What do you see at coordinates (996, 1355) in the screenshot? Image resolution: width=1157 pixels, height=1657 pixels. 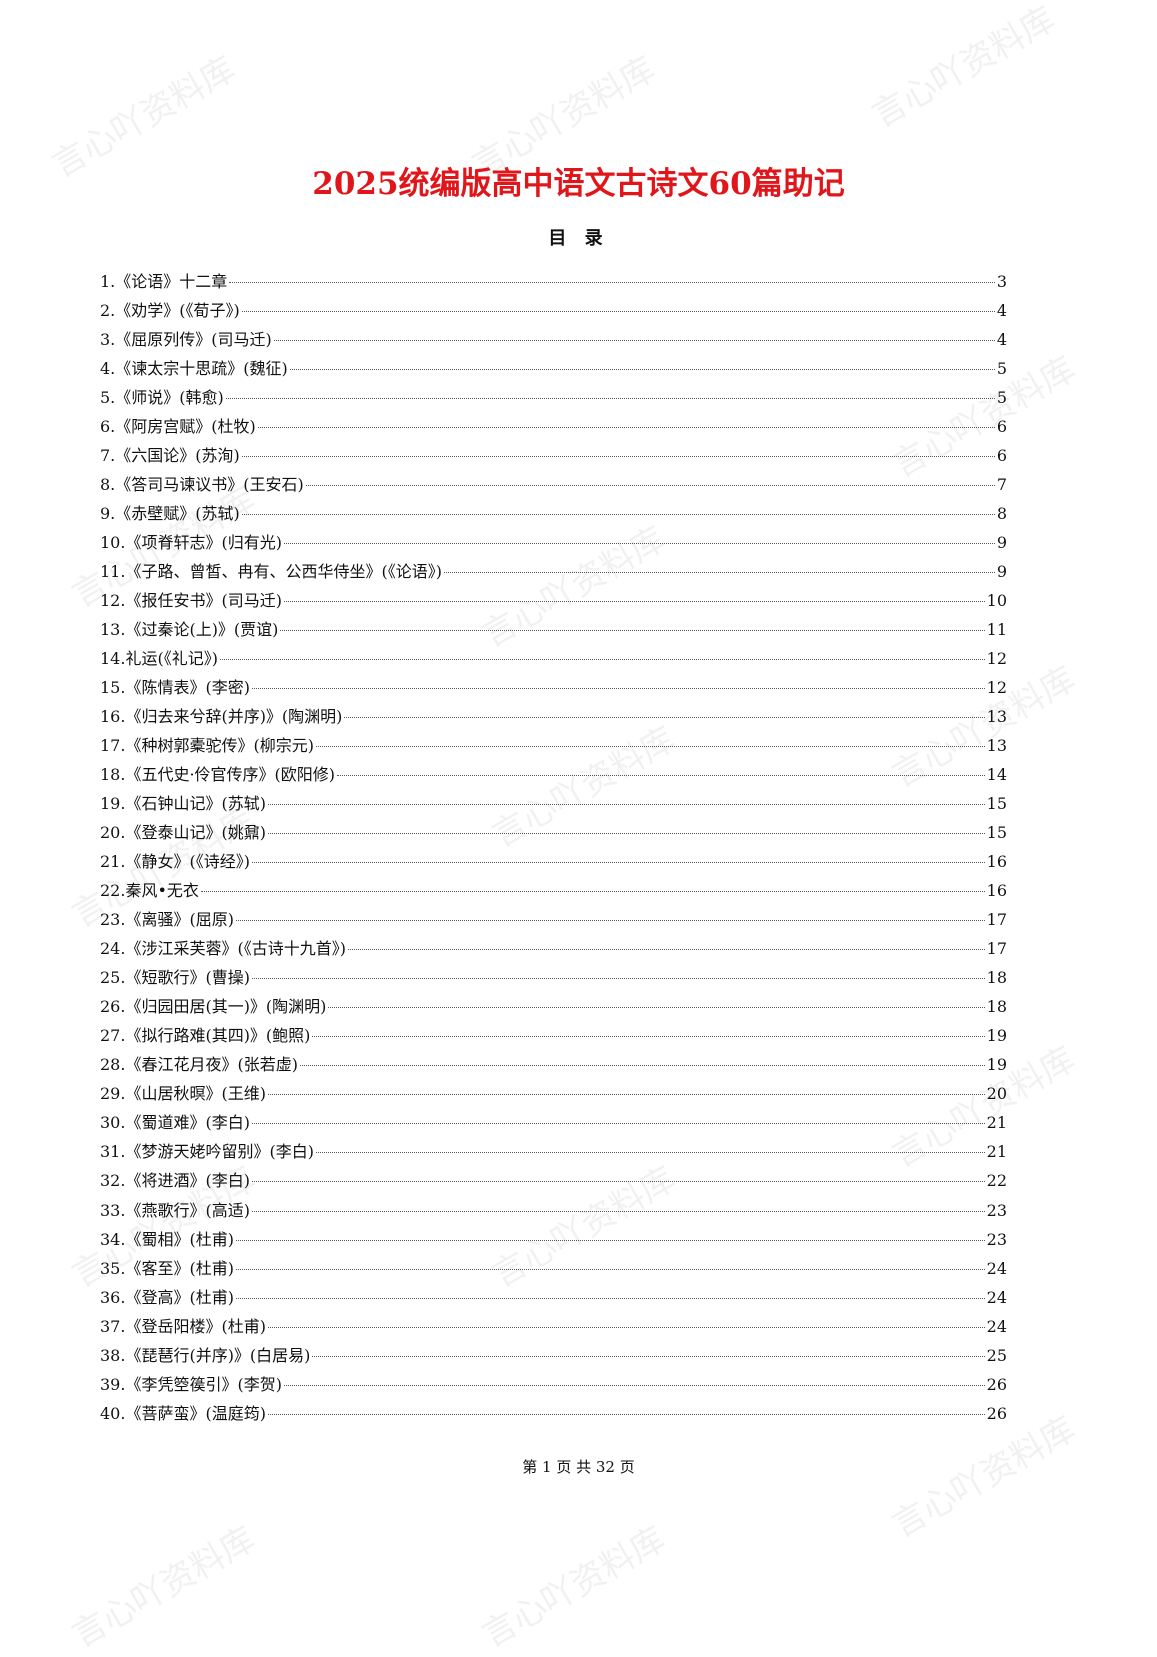 I see `toc-entry-page: 25` at bounding box center [996, 1355].